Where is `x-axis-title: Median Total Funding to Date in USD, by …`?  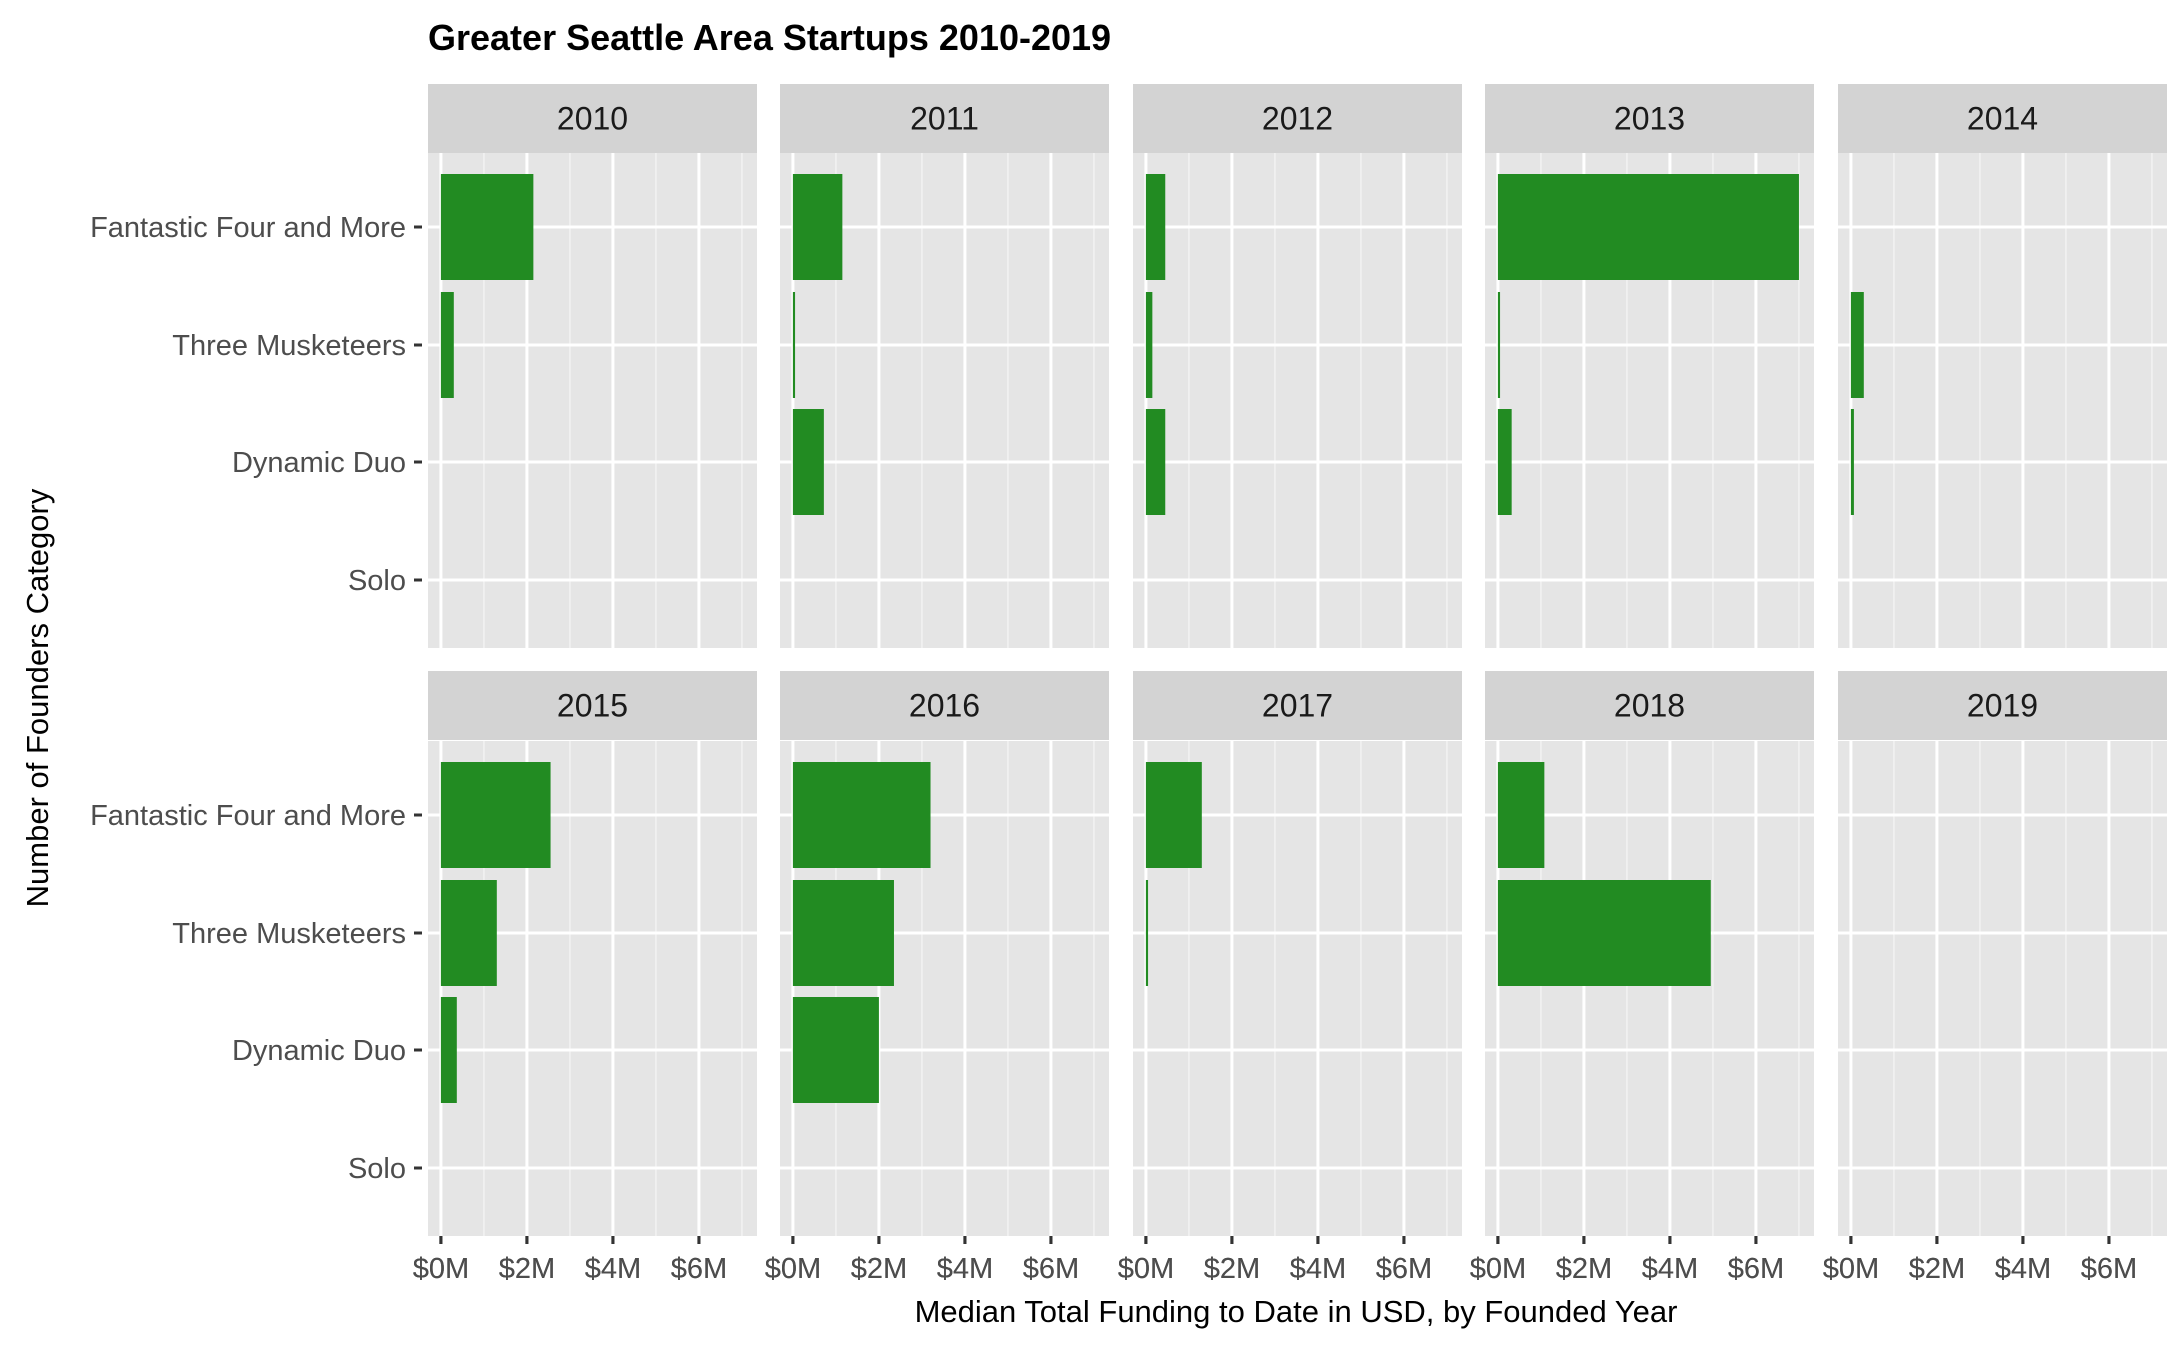
x-axis-title: Median Total Funding to Date in USD, by … is located at coordinates (1296, 1311).